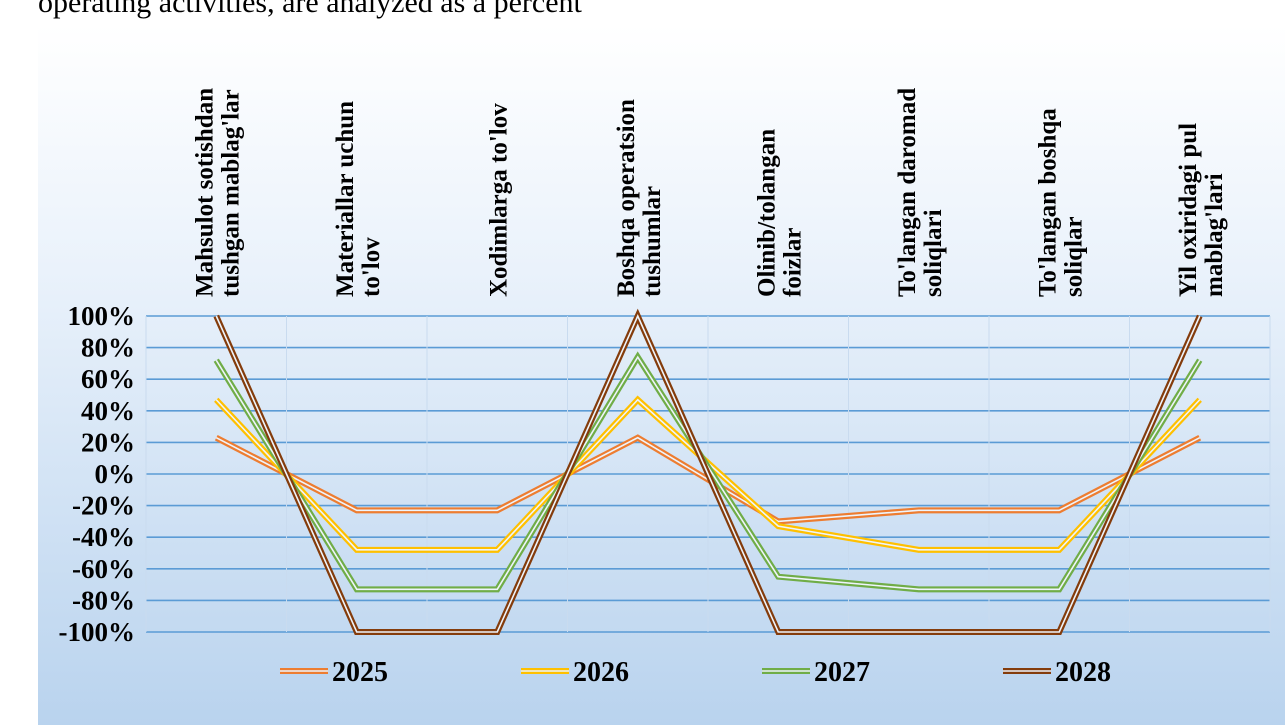 Image resolution: width=1285 pixels, height=725 pixels. What do you see at coordinates (97, 632) in the screenshot?
I see `y-tick-label: -100%` at bounding box center [97, 632].